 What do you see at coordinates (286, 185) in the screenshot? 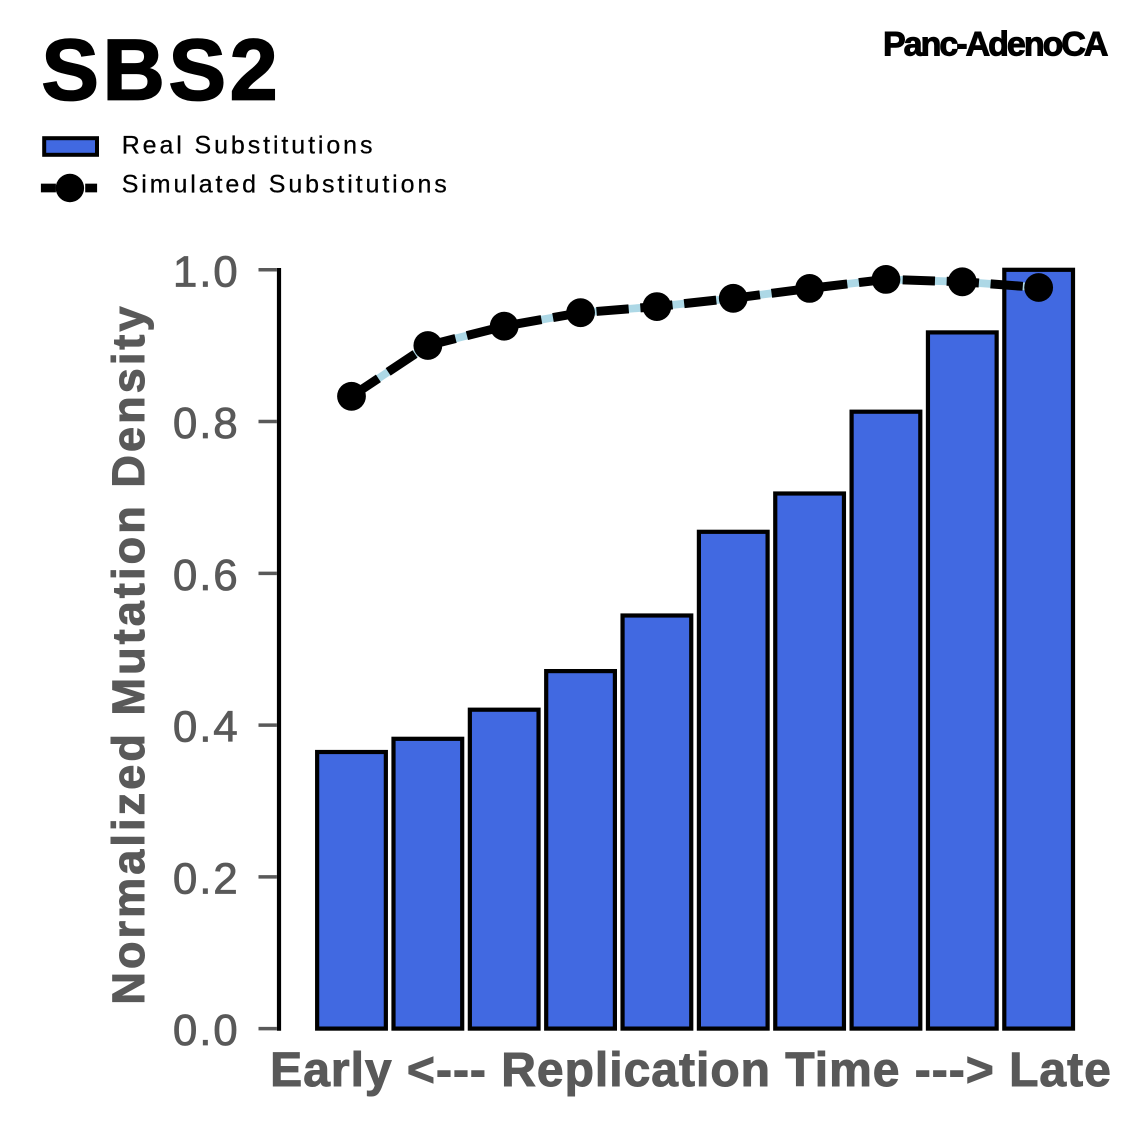
I see `svg-text: Simulated Substitutions` at bounding box center [286, 185].